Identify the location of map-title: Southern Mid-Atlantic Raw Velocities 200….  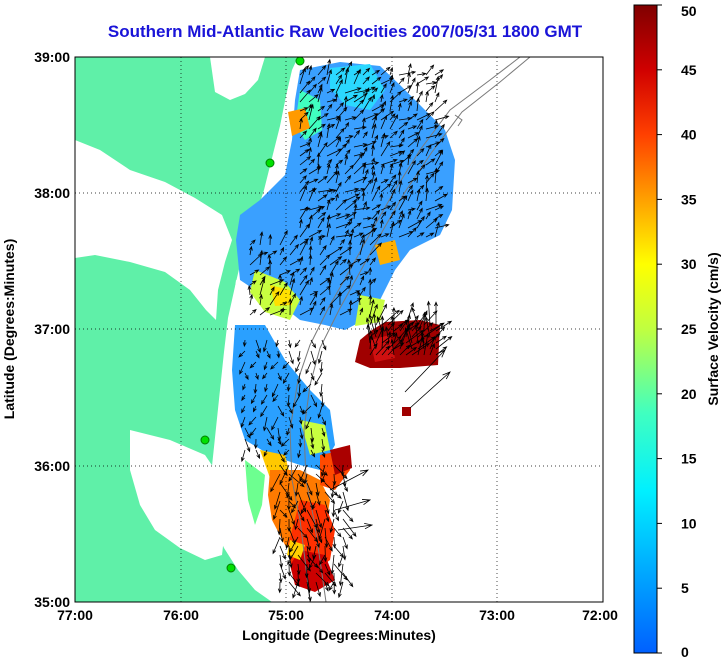
(345, 31).